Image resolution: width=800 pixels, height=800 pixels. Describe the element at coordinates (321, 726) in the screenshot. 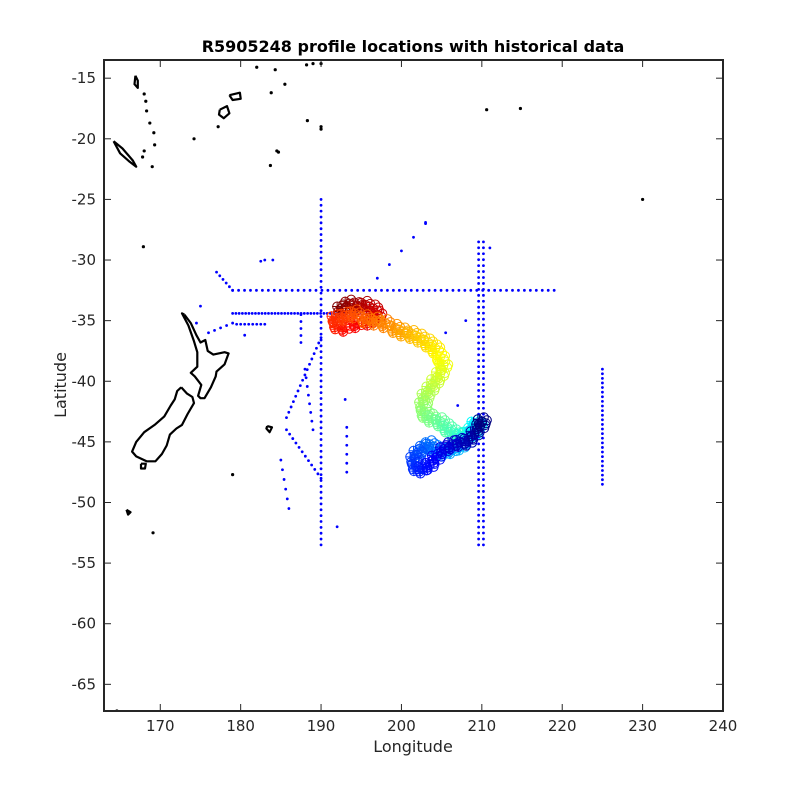

I see `x-tick-label: 190` at that location.